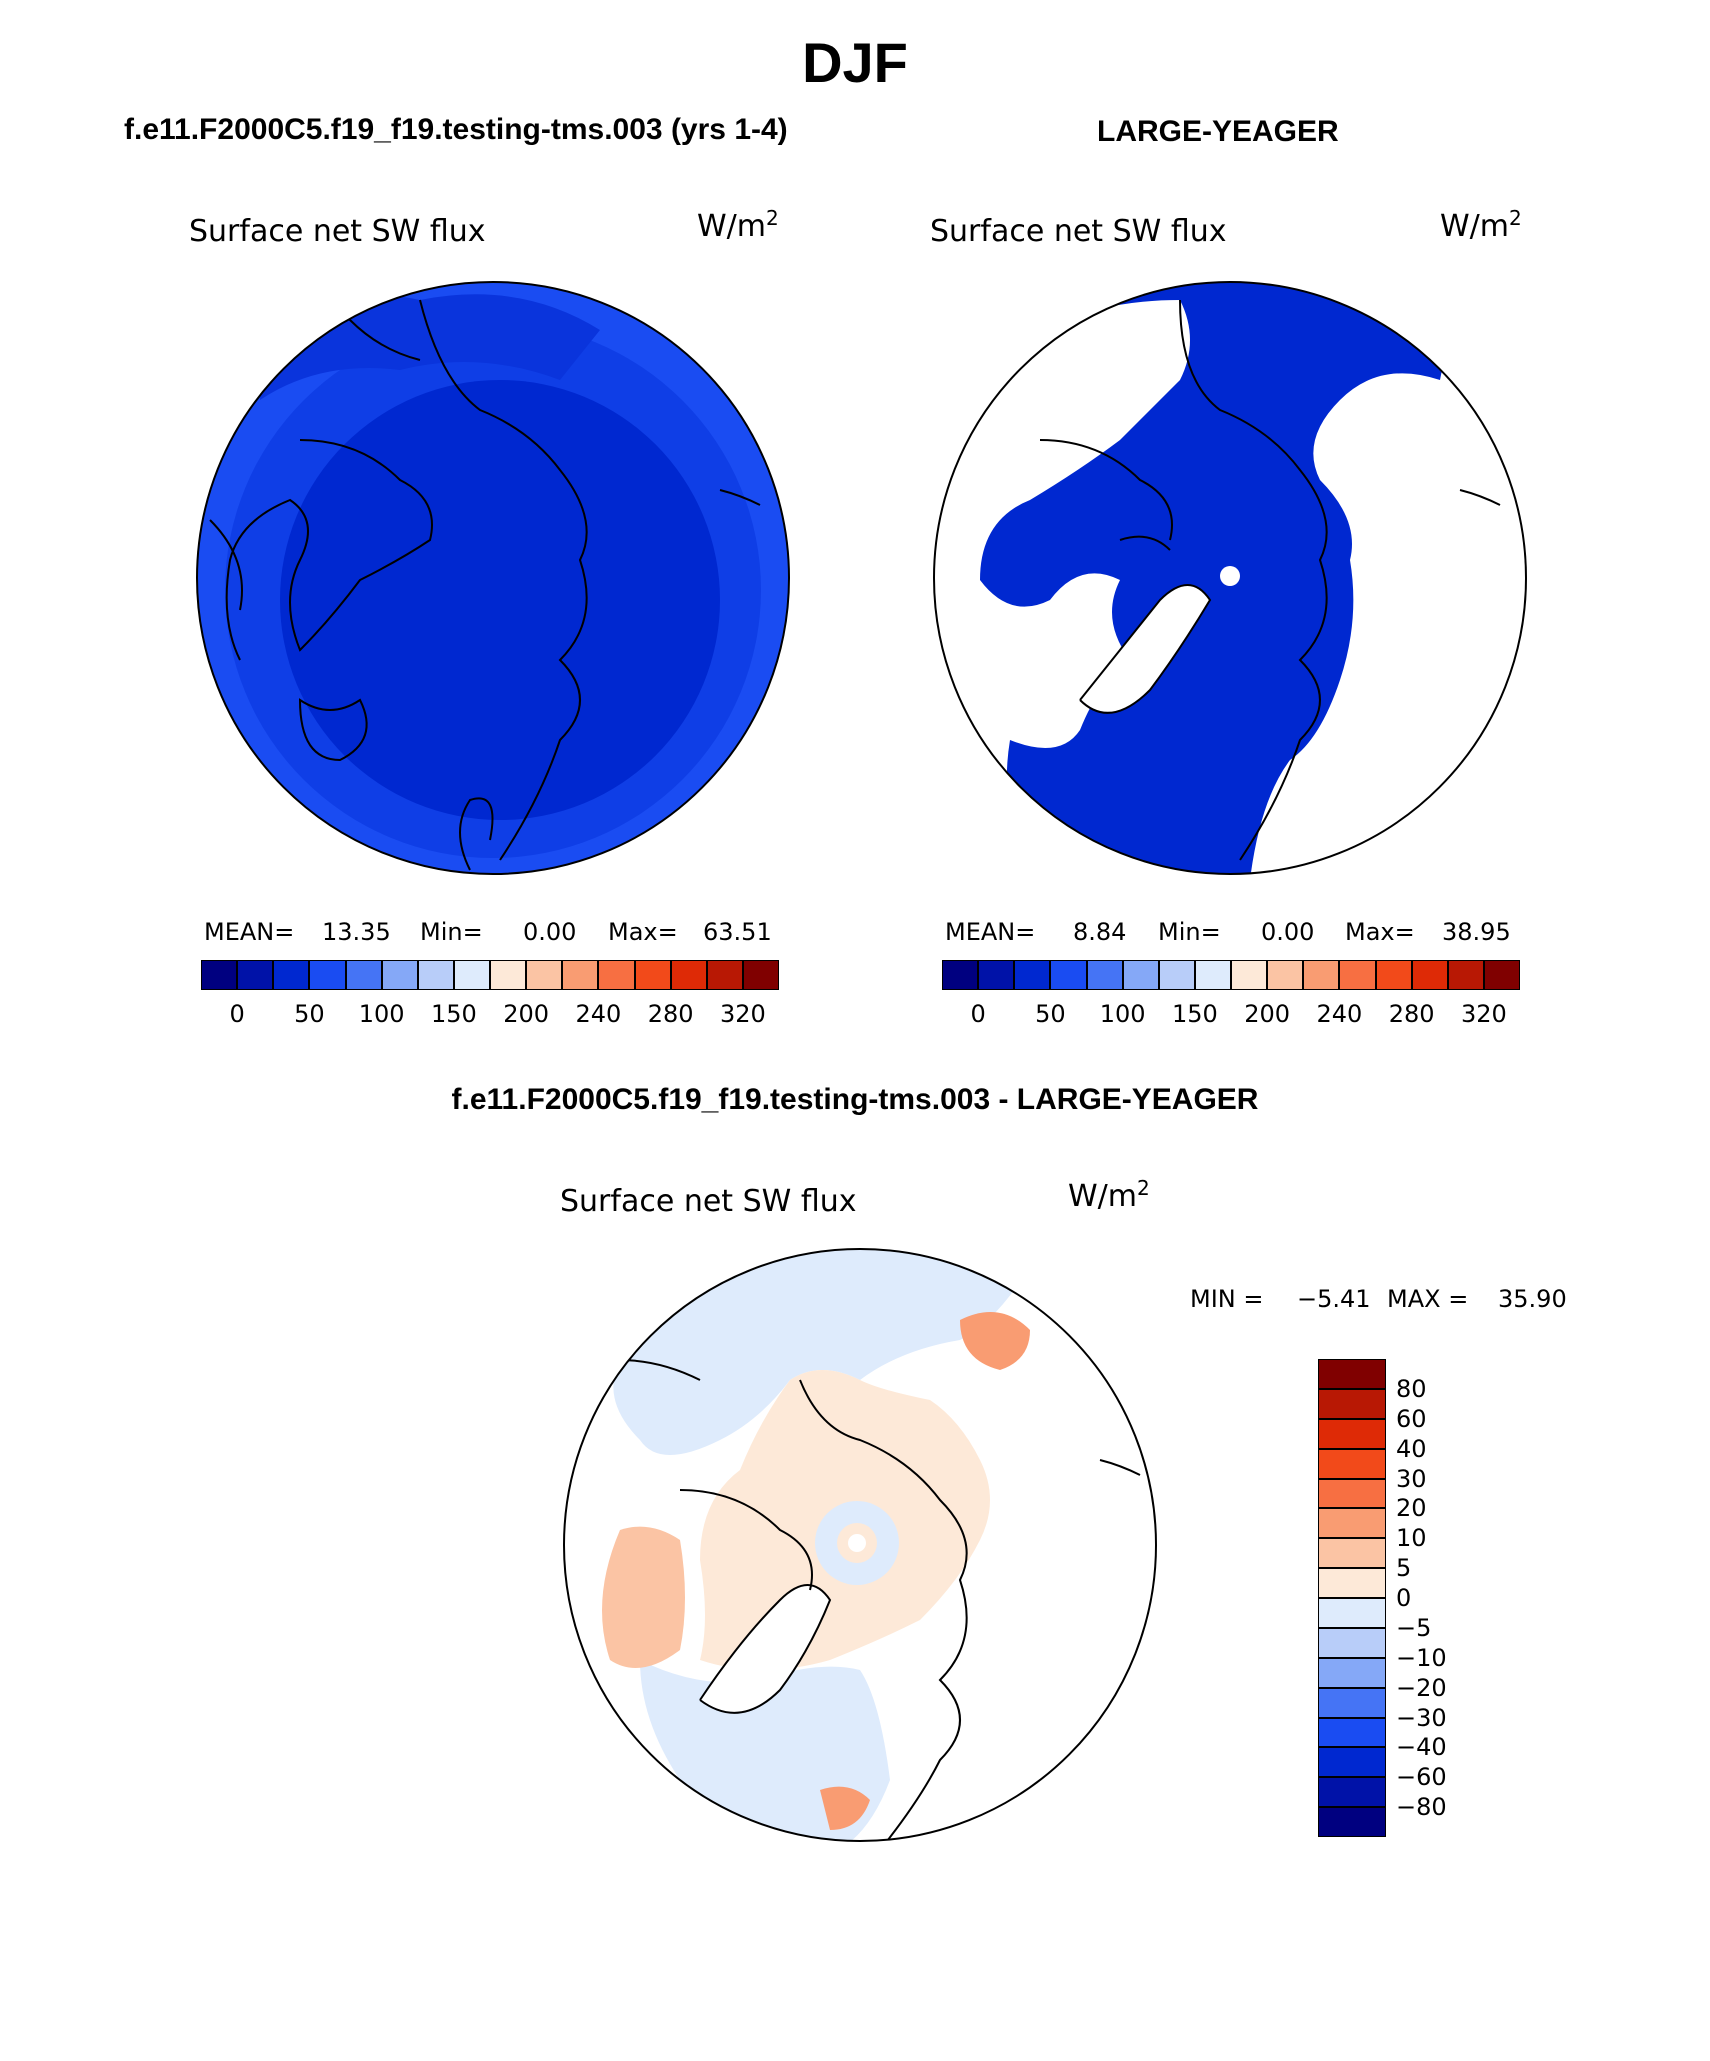 The height and width of the screenshot is (2061, 1710). I want to click on colorbar-tick-label: 20, so click(1411, 1508).